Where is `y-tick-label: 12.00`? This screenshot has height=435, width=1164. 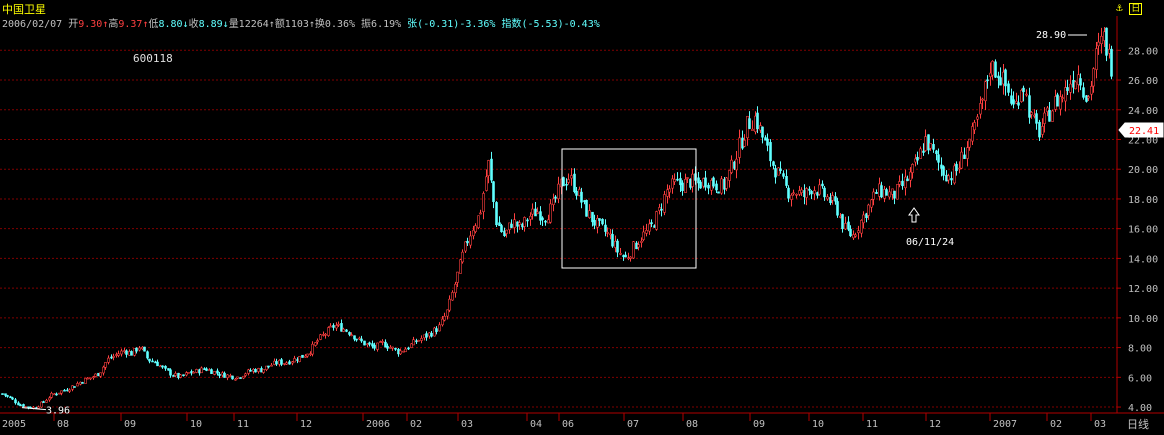
y-tick-label: 12.00 is located at coordinates (1143, 289).